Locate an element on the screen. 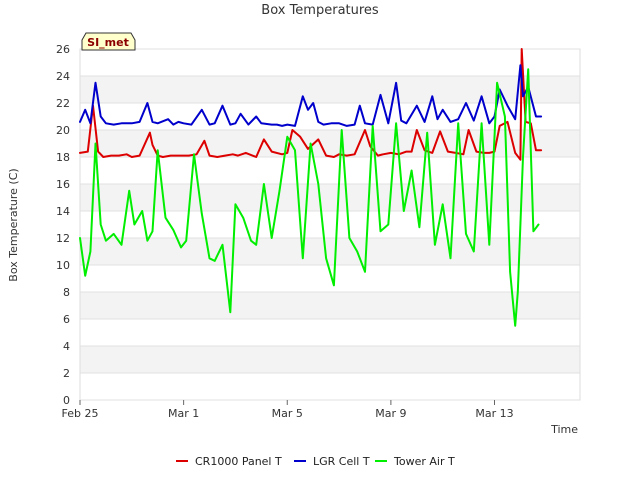  chart-title: Box Temperatures is located at coordinates (320, 10).